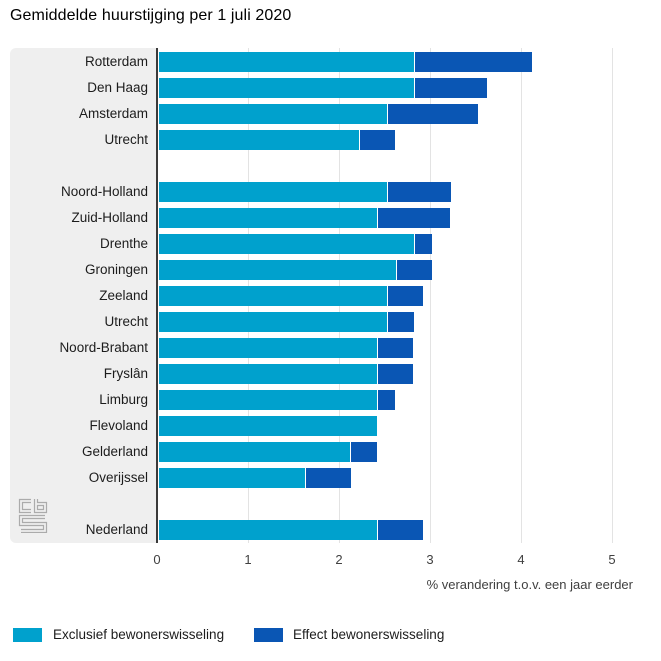  Describe the element at coordinates (612, 559) in the screenshot. I see `x-tick-label: 5` at that location.